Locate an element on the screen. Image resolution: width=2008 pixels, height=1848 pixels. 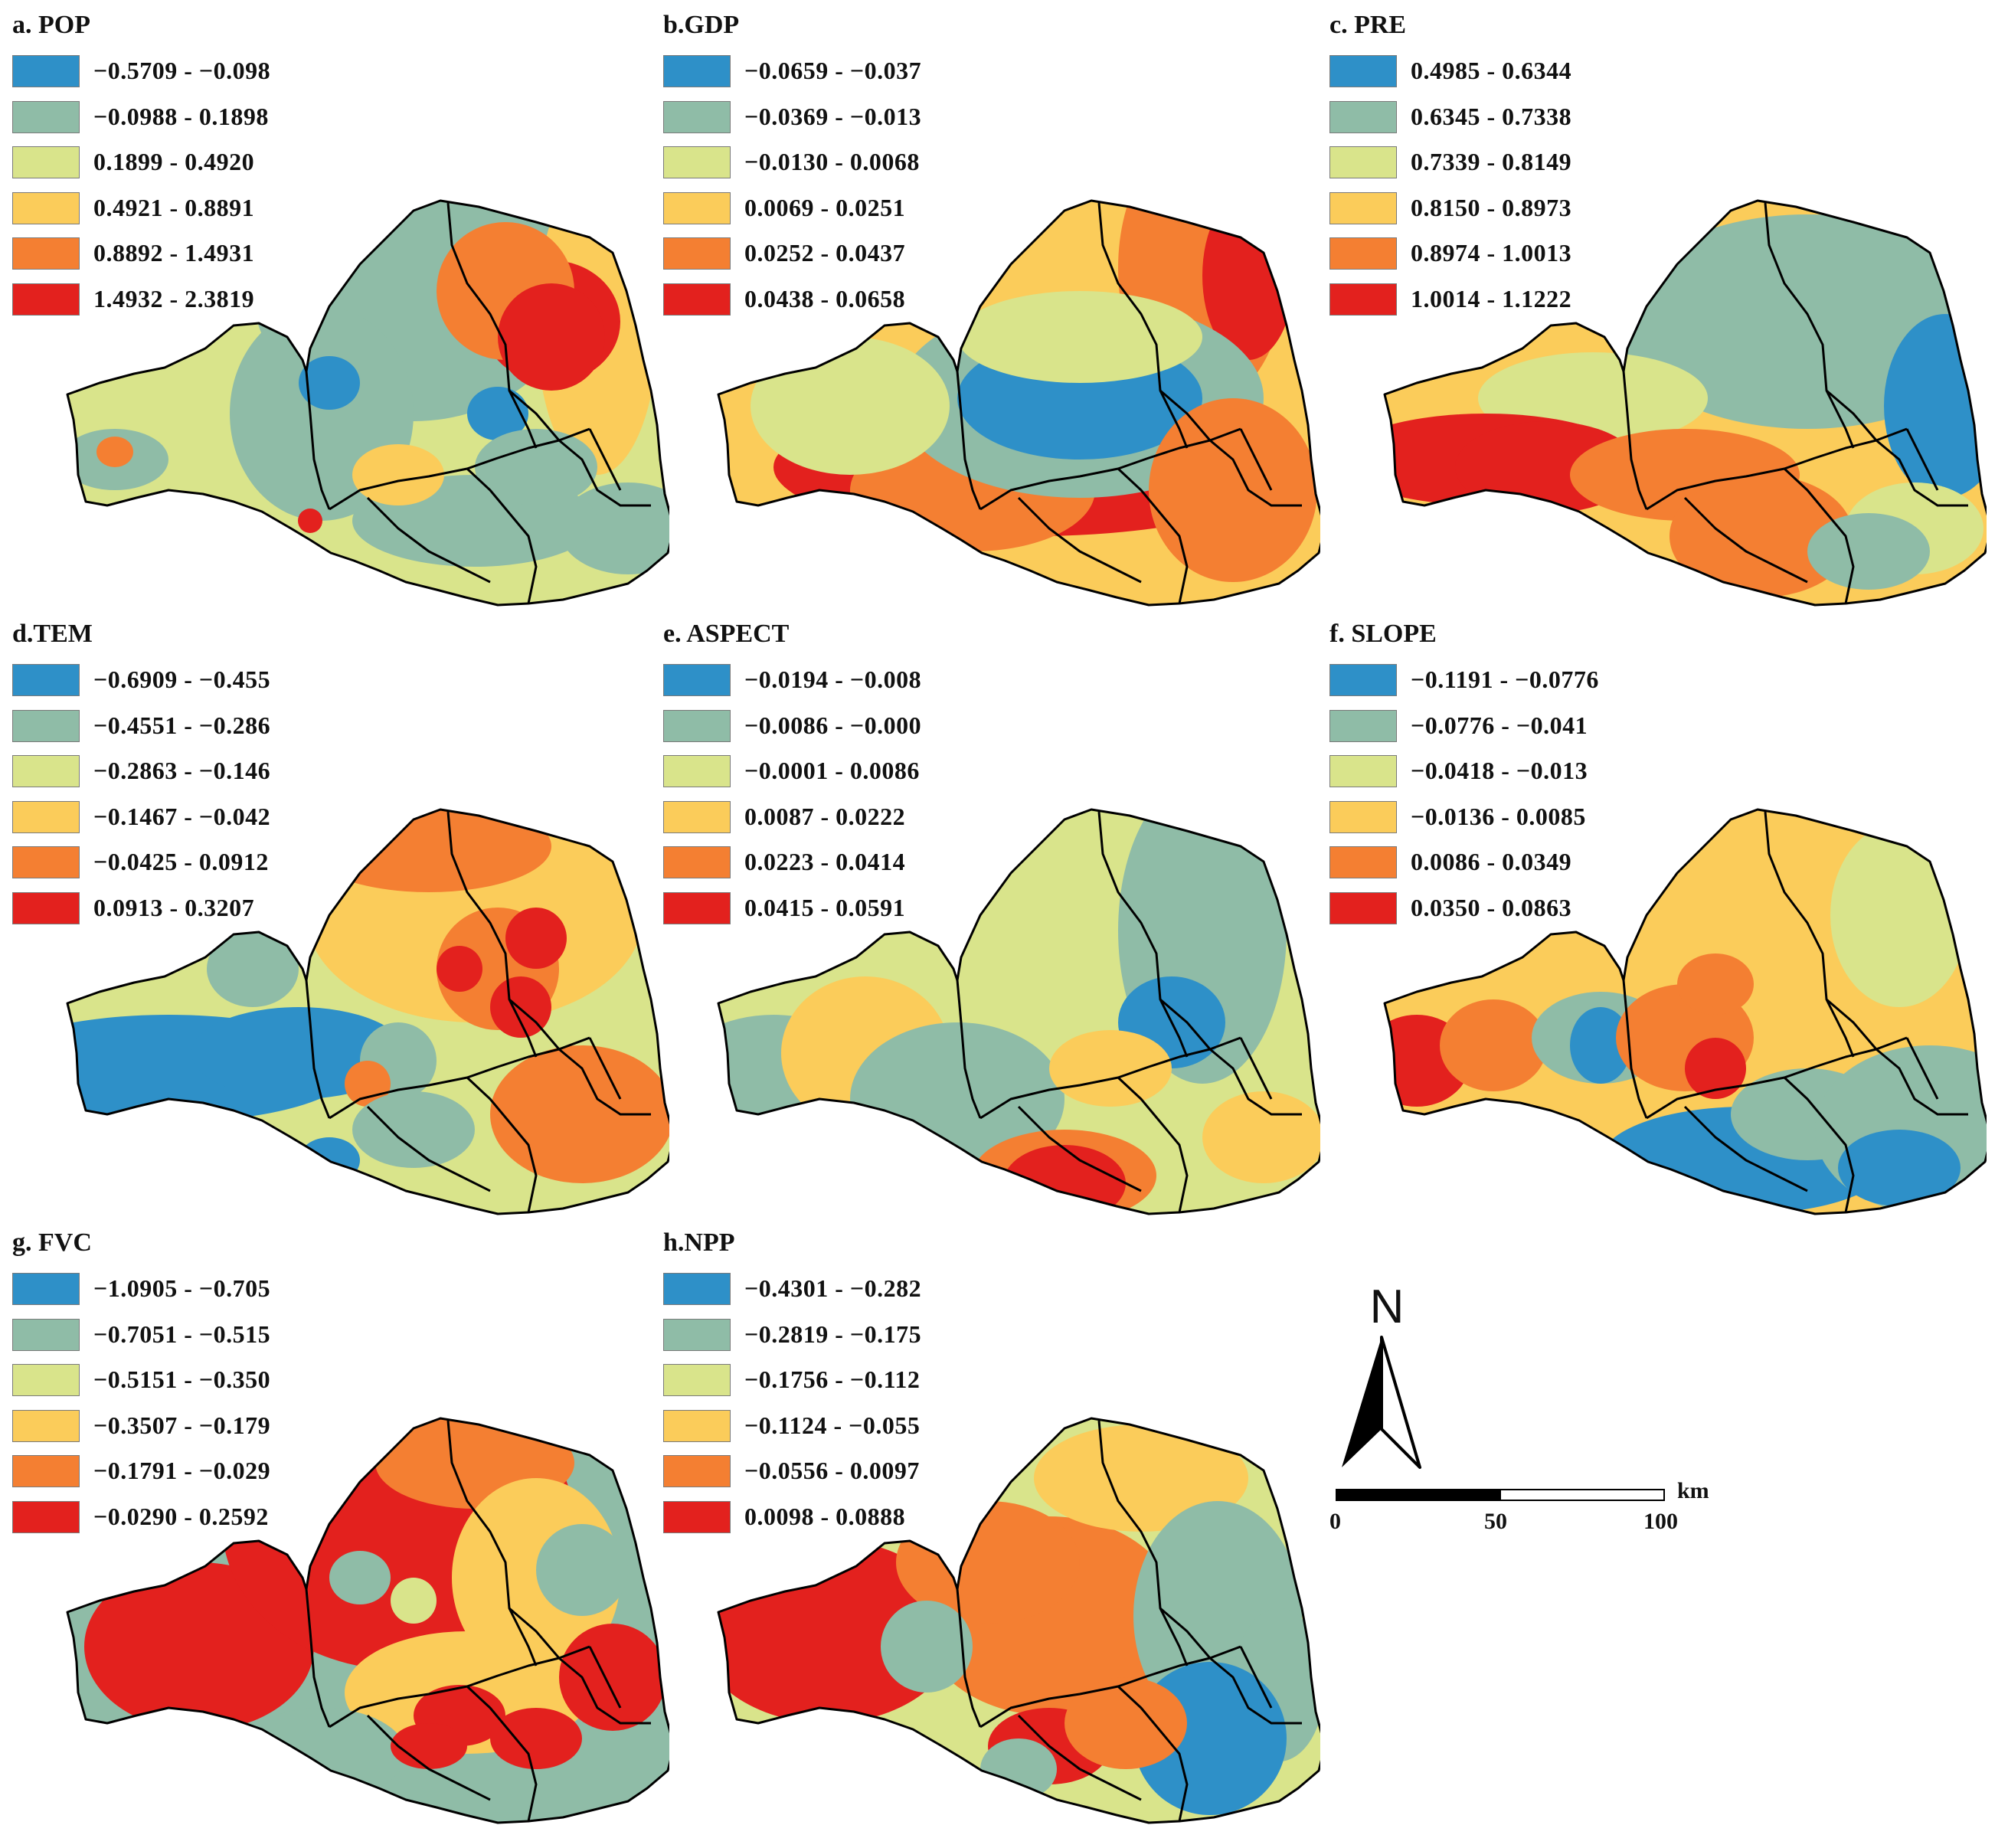
legend-range-label: 0.0913 - 0.3207 is located at coordinates (174, 907).